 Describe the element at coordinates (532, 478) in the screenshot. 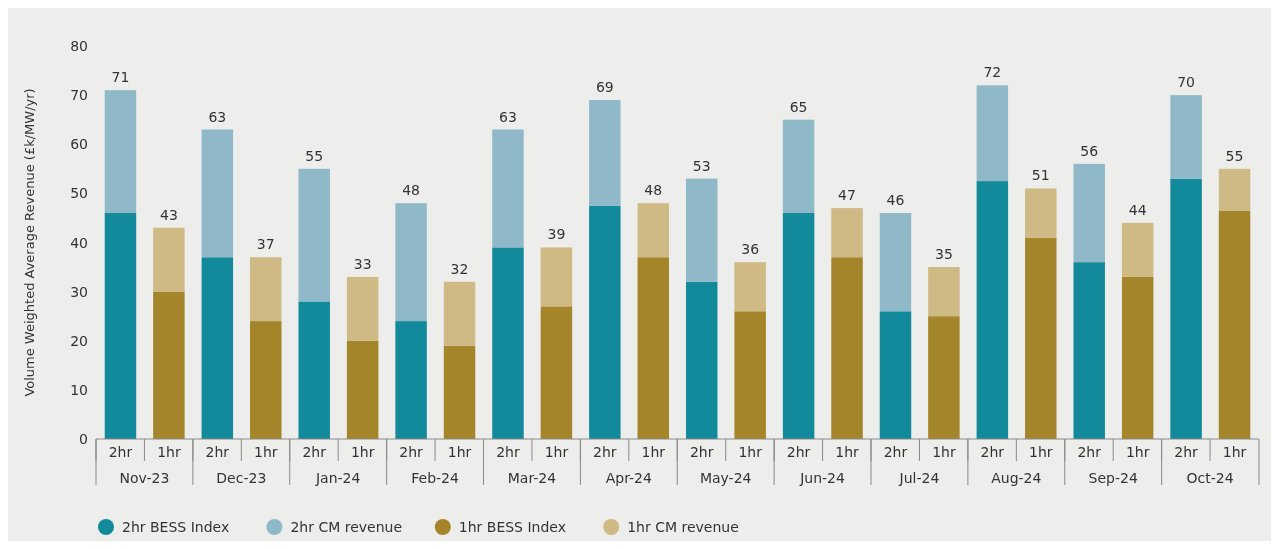

I see `text: Mar-24` at that location.